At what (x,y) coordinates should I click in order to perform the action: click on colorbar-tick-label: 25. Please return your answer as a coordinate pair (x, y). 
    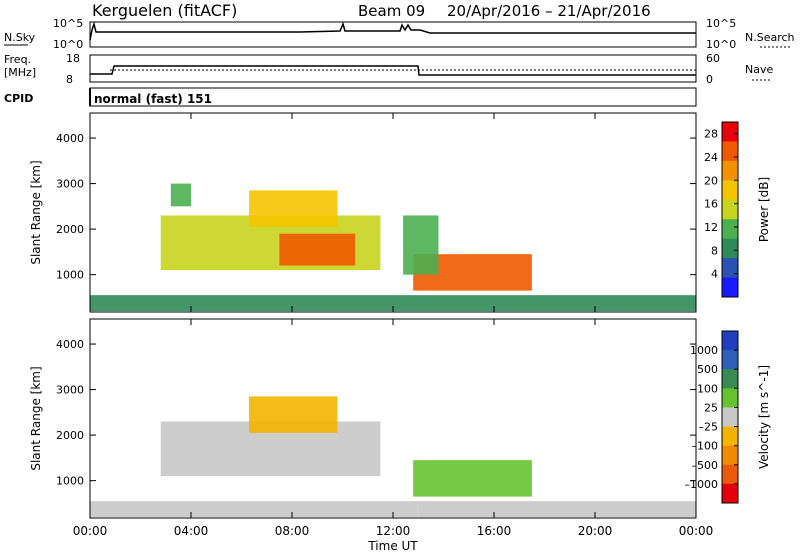
    Looking at the image, I should click on (711, 407).